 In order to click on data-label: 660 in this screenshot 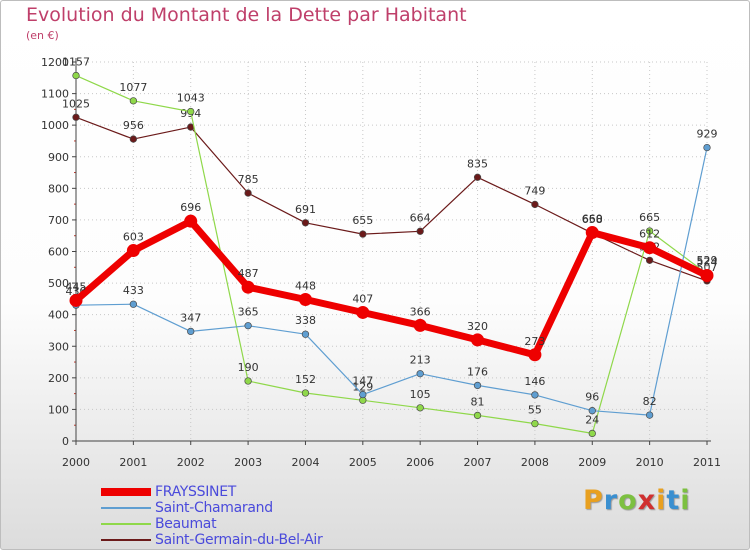, I will do `click(592, 219)`.